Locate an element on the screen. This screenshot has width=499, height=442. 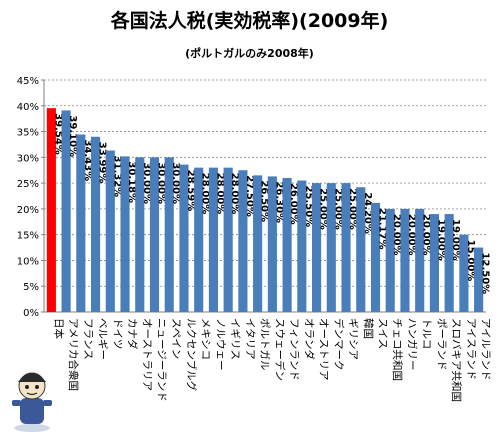
y-tick-label: 40% is located at coordinates (28, 107).